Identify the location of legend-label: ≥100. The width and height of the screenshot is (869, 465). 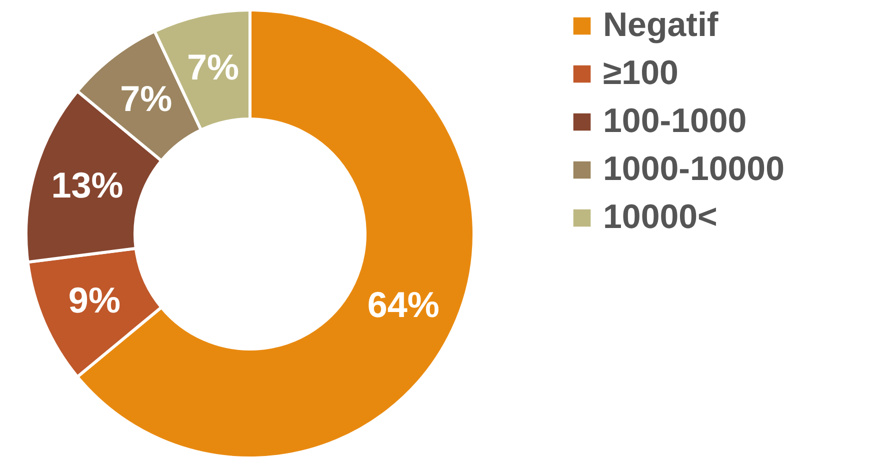
(640, 73).